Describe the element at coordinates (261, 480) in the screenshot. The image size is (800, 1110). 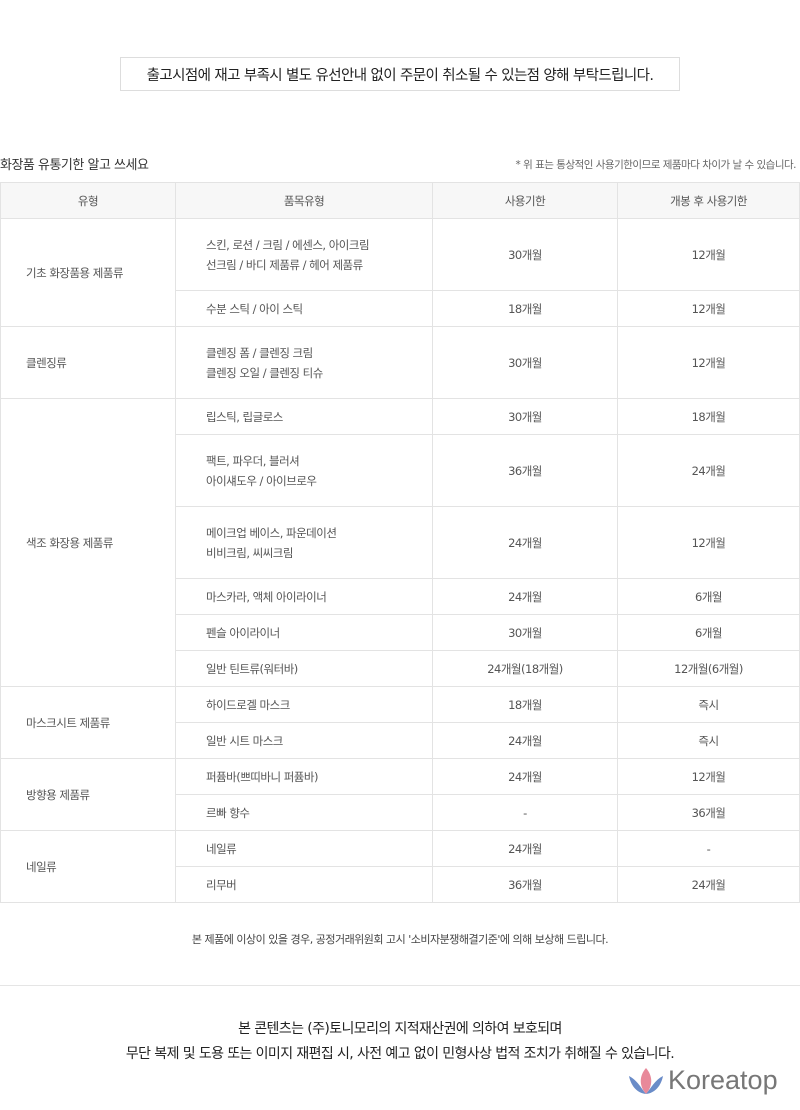
I see `item-line: 아이섀도우 / 아이브로우` at that location.